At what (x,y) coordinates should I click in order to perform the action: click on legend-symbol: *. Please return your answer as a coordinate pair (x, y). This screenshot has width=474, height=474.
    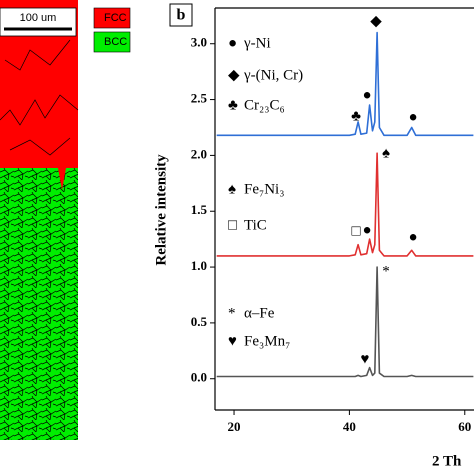
    Looking at the image, I should click on (232, 313).